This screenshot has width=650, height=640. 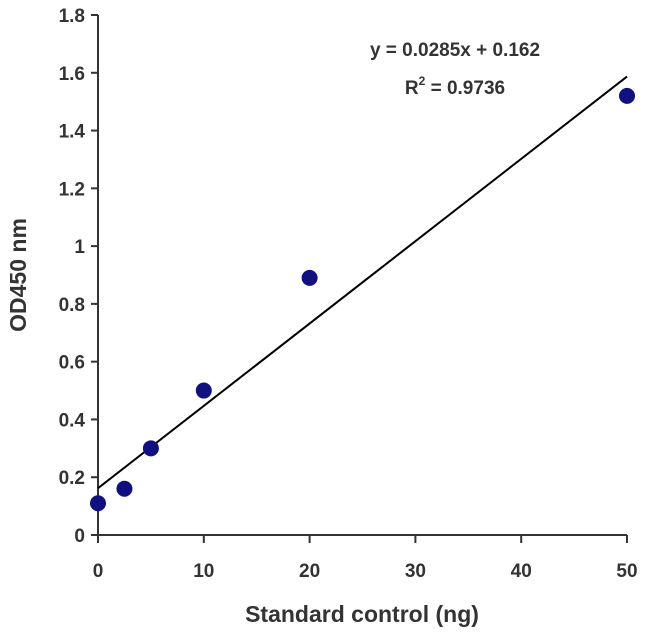 What do you see at coordinates (72, 132) in the screenshot?
I see `y-tick-label: 1.4` at bounding box center [72, 132].